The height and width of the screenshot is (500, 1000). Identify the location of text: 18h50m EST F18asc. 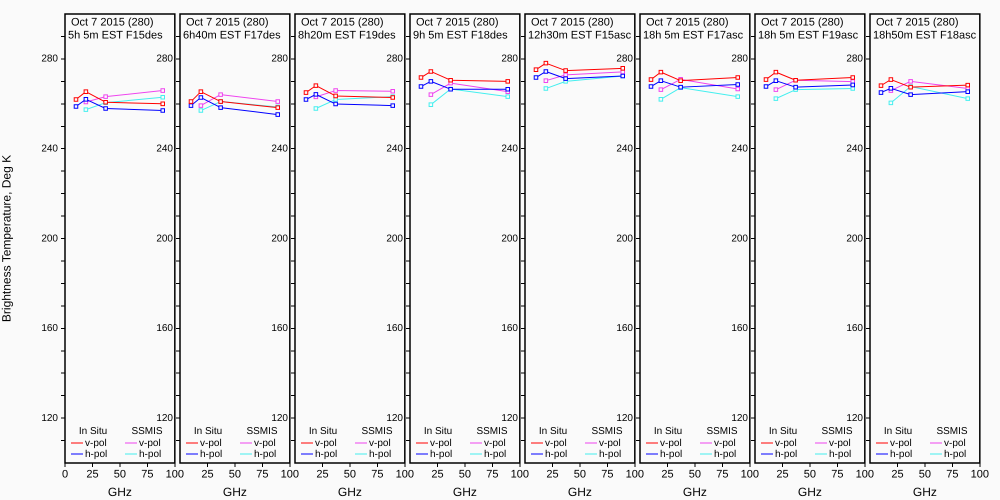
(925, 36).